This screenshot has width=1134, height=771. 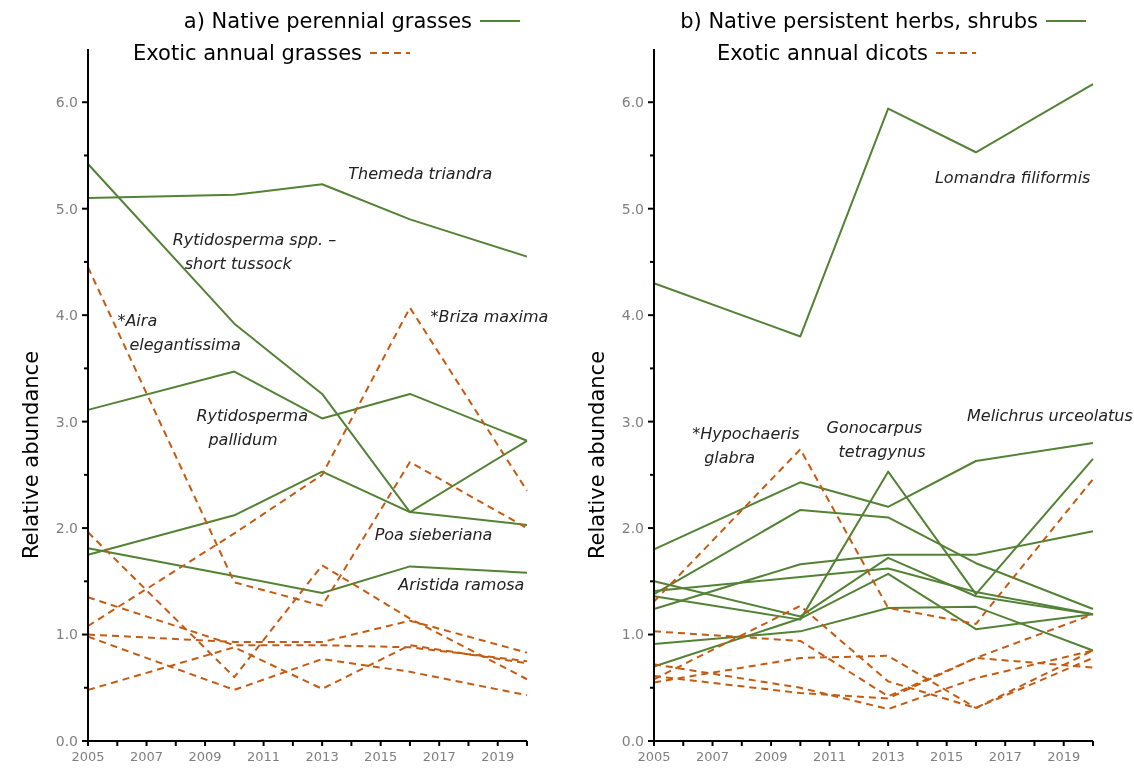 What do you see at coordinates (746, 445) in the screenshot?
I see `annotation: *Hypochaeris glabra` at bounding box center [746, 445].